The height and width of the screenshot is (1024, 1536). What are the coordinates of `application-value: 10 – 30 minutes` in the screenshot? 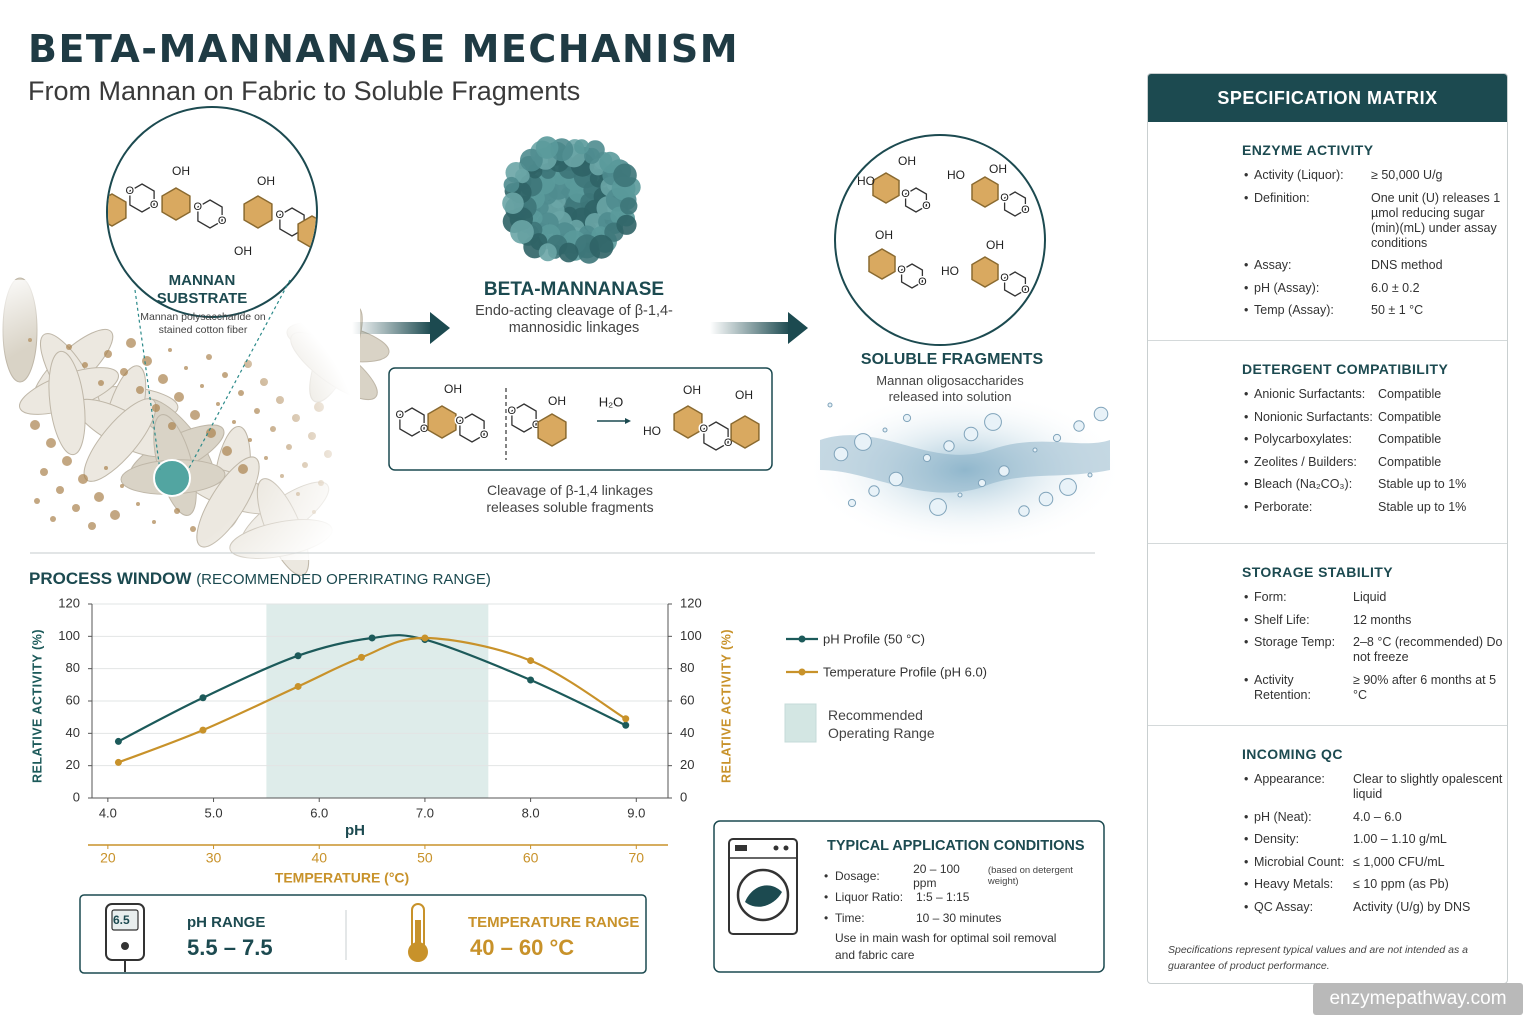 It's located at (959, 917).